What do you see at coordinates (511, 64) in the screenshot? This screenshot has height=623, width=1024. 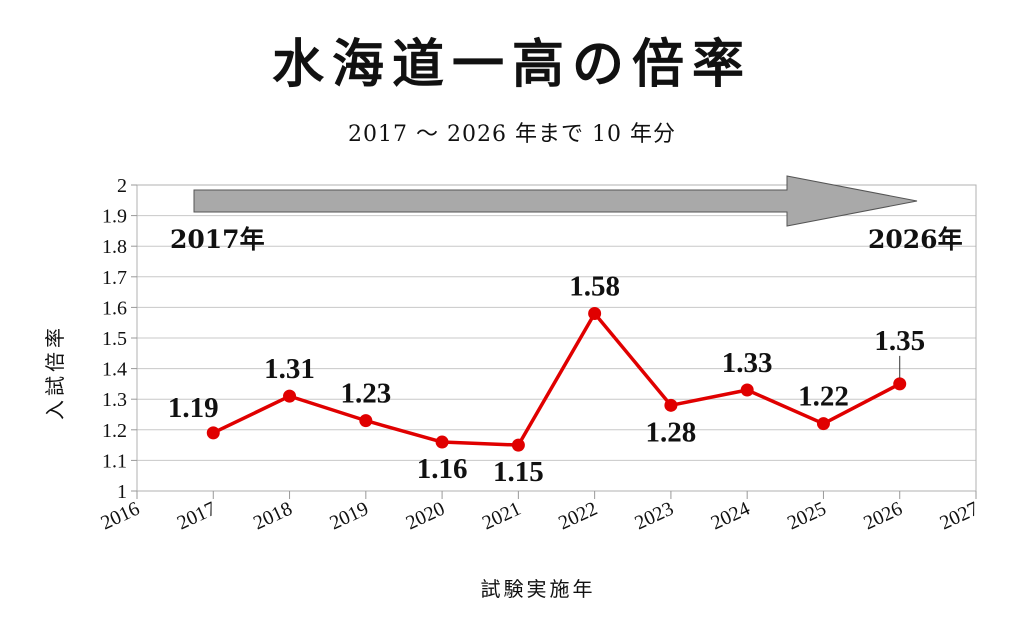 I see `page-title: 水海道一高の倍率` at bounding box center [511, 64].